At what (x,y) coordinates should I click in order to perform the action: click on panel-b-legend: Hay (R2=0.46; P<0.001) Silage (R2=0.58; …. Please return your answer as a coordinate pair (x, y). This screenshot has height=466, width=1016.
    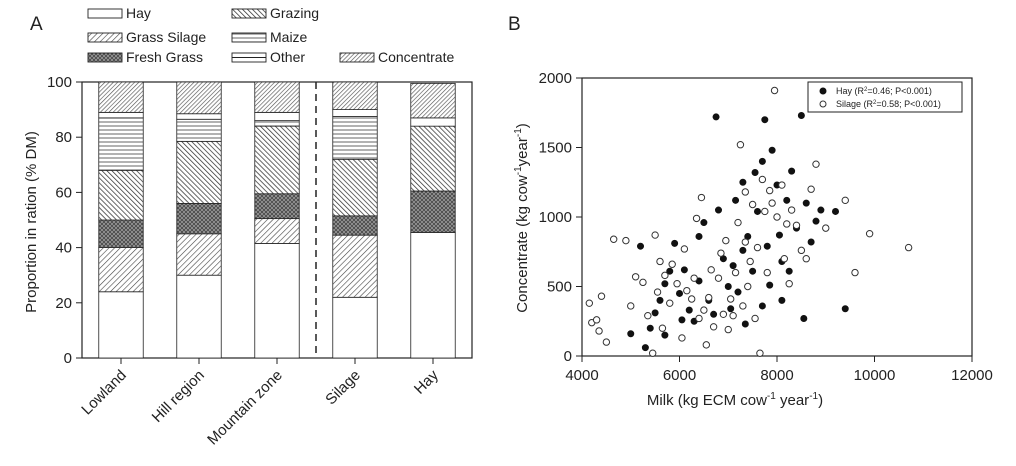
    Looking at the image, I should click on (885, 97).